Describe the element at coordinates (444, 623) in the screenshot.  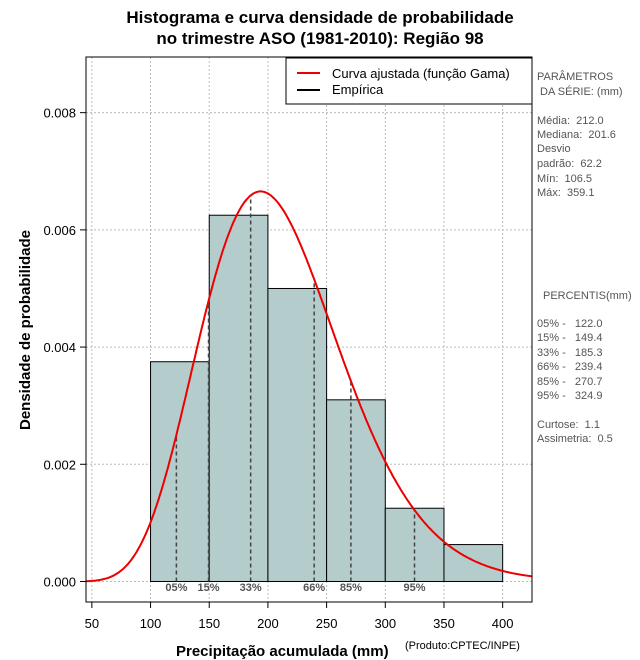
I see `x-tick-label: 350` at that location.